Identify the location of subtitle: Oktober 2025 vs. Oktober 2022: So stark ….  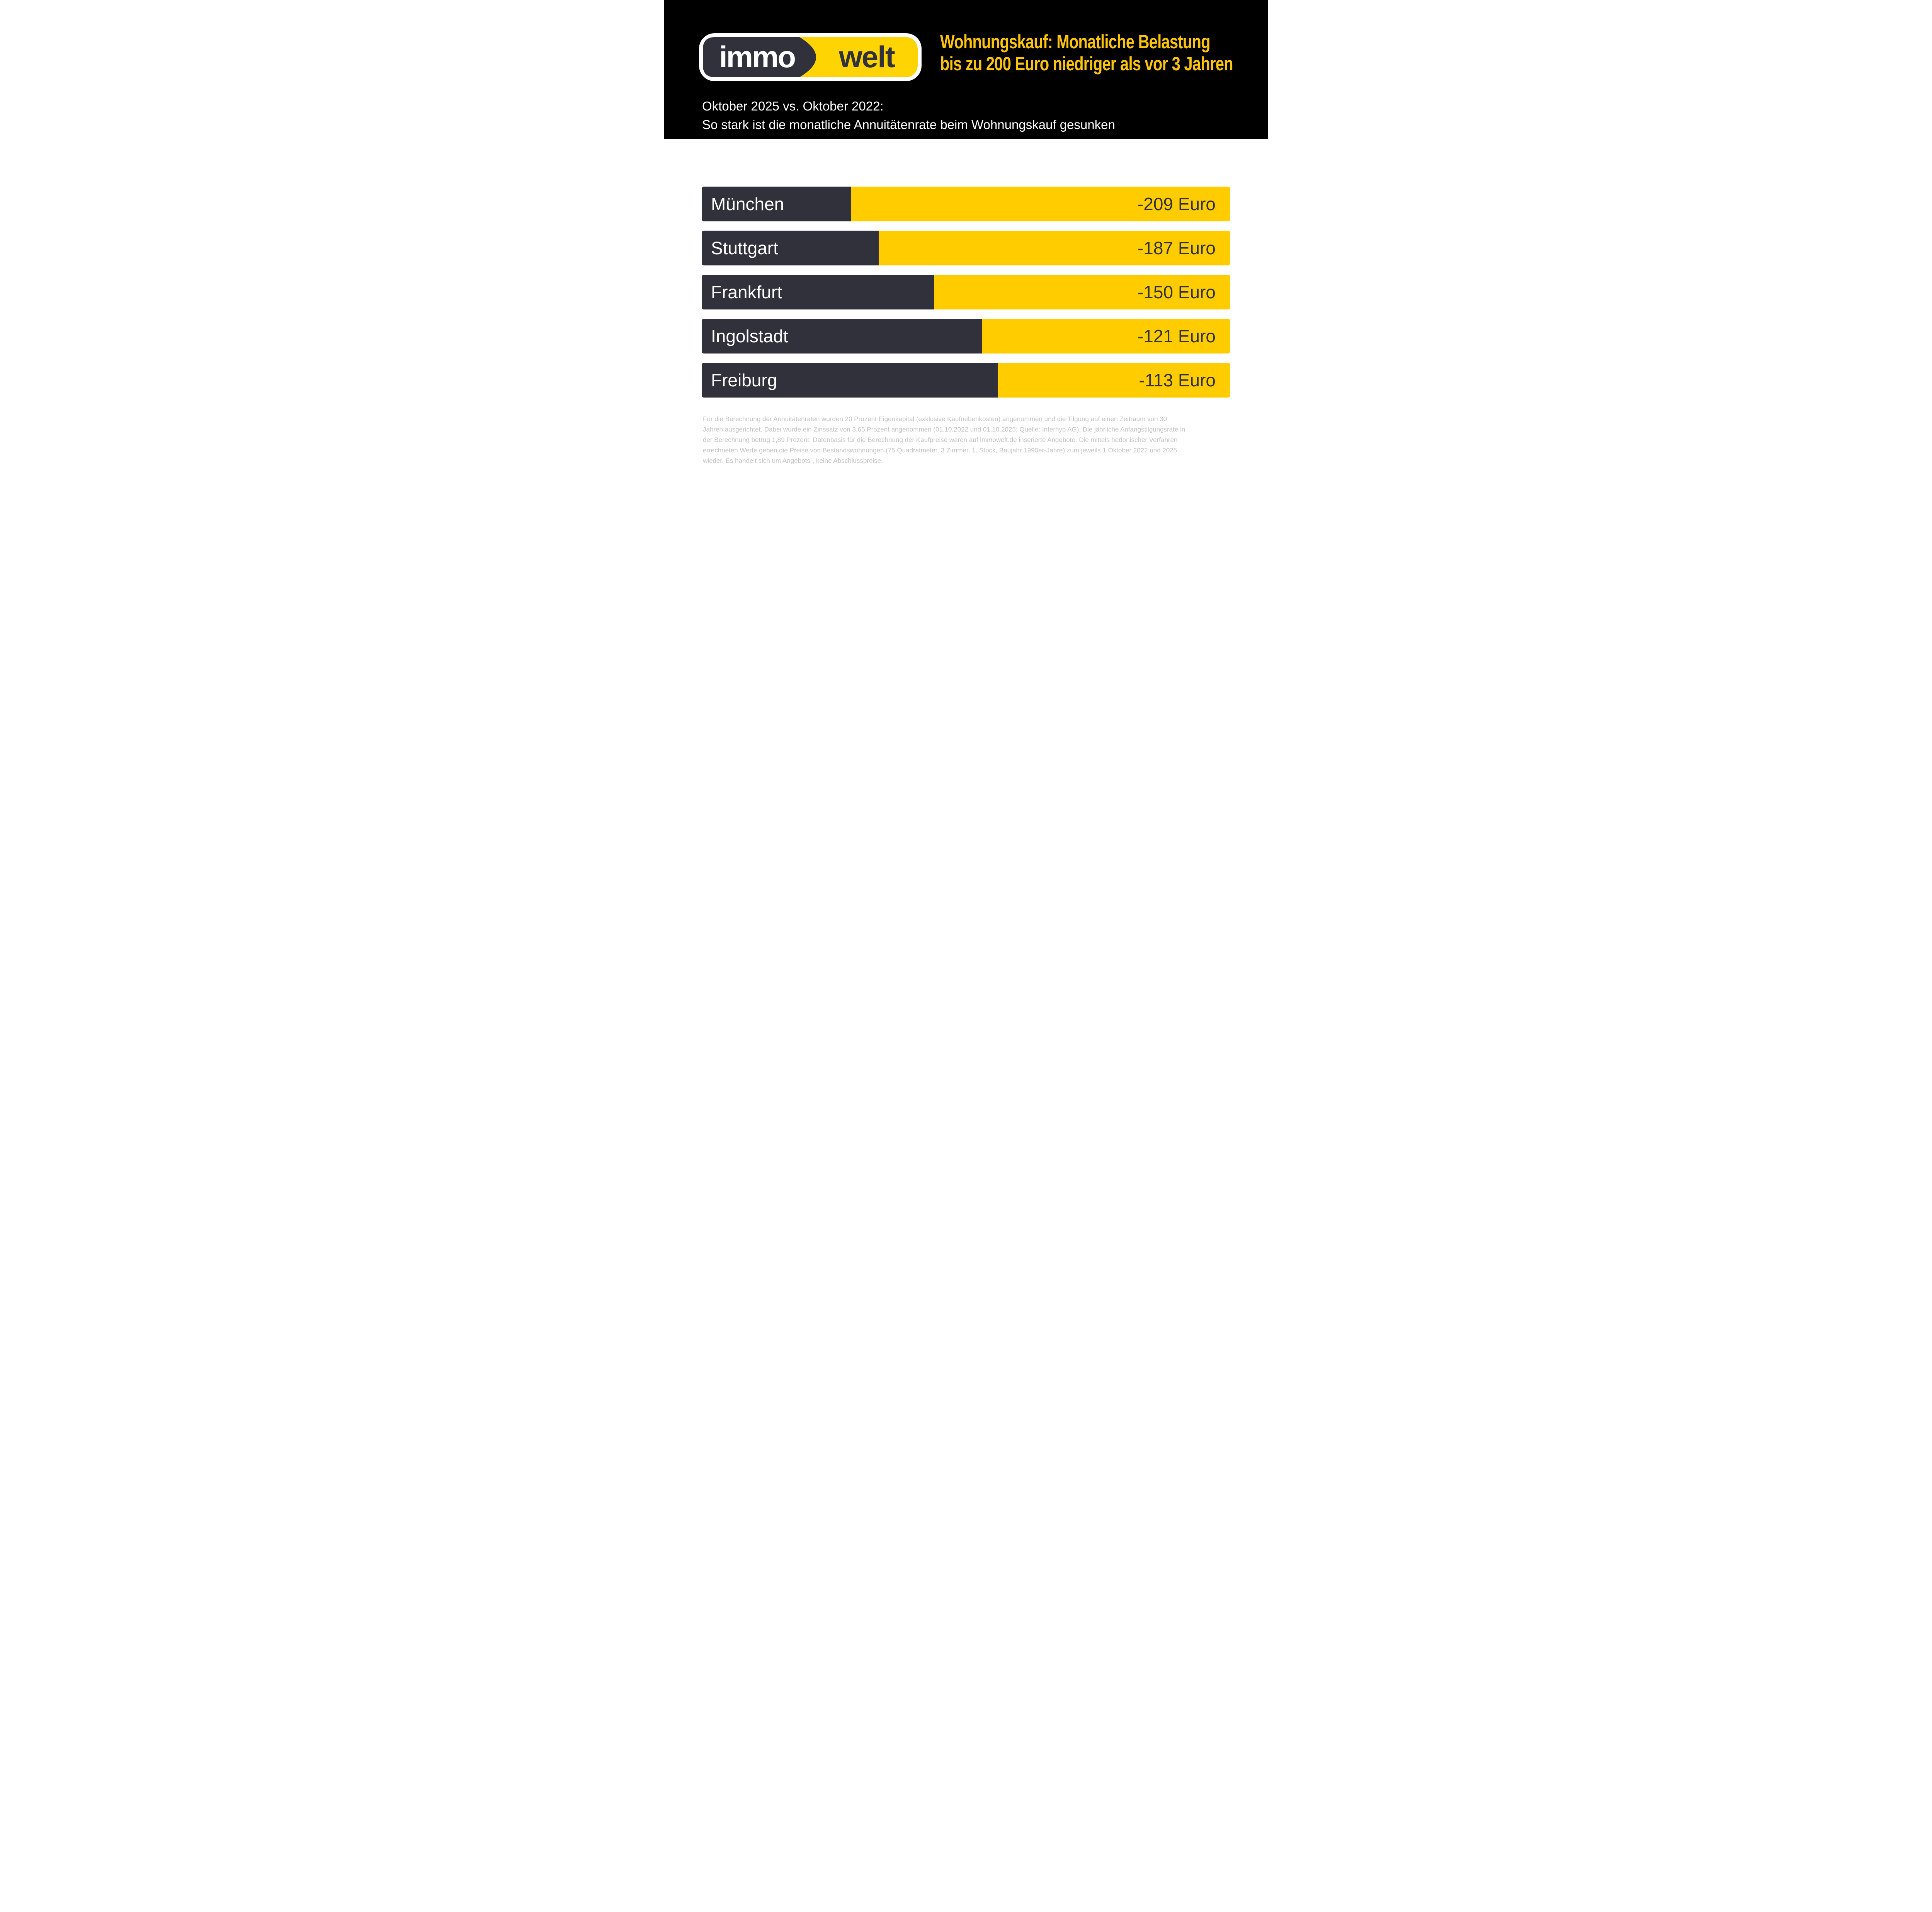
(908, 115).